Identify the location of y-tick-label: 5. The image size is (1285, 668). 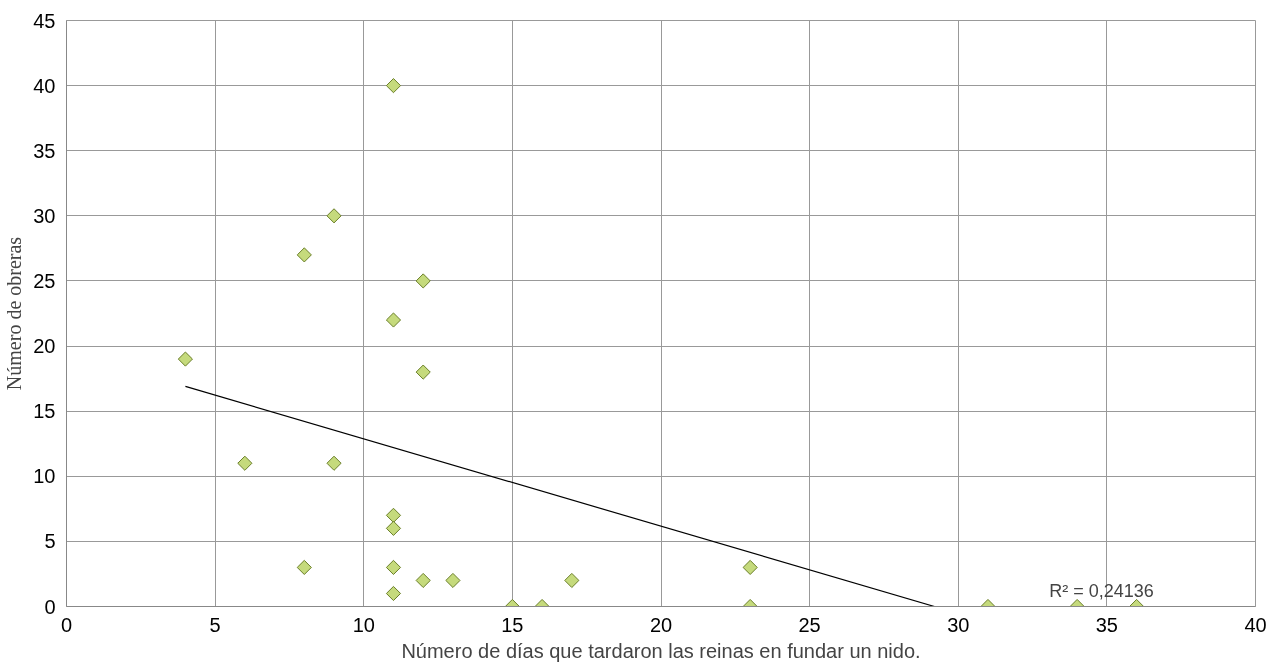
(50, 541).